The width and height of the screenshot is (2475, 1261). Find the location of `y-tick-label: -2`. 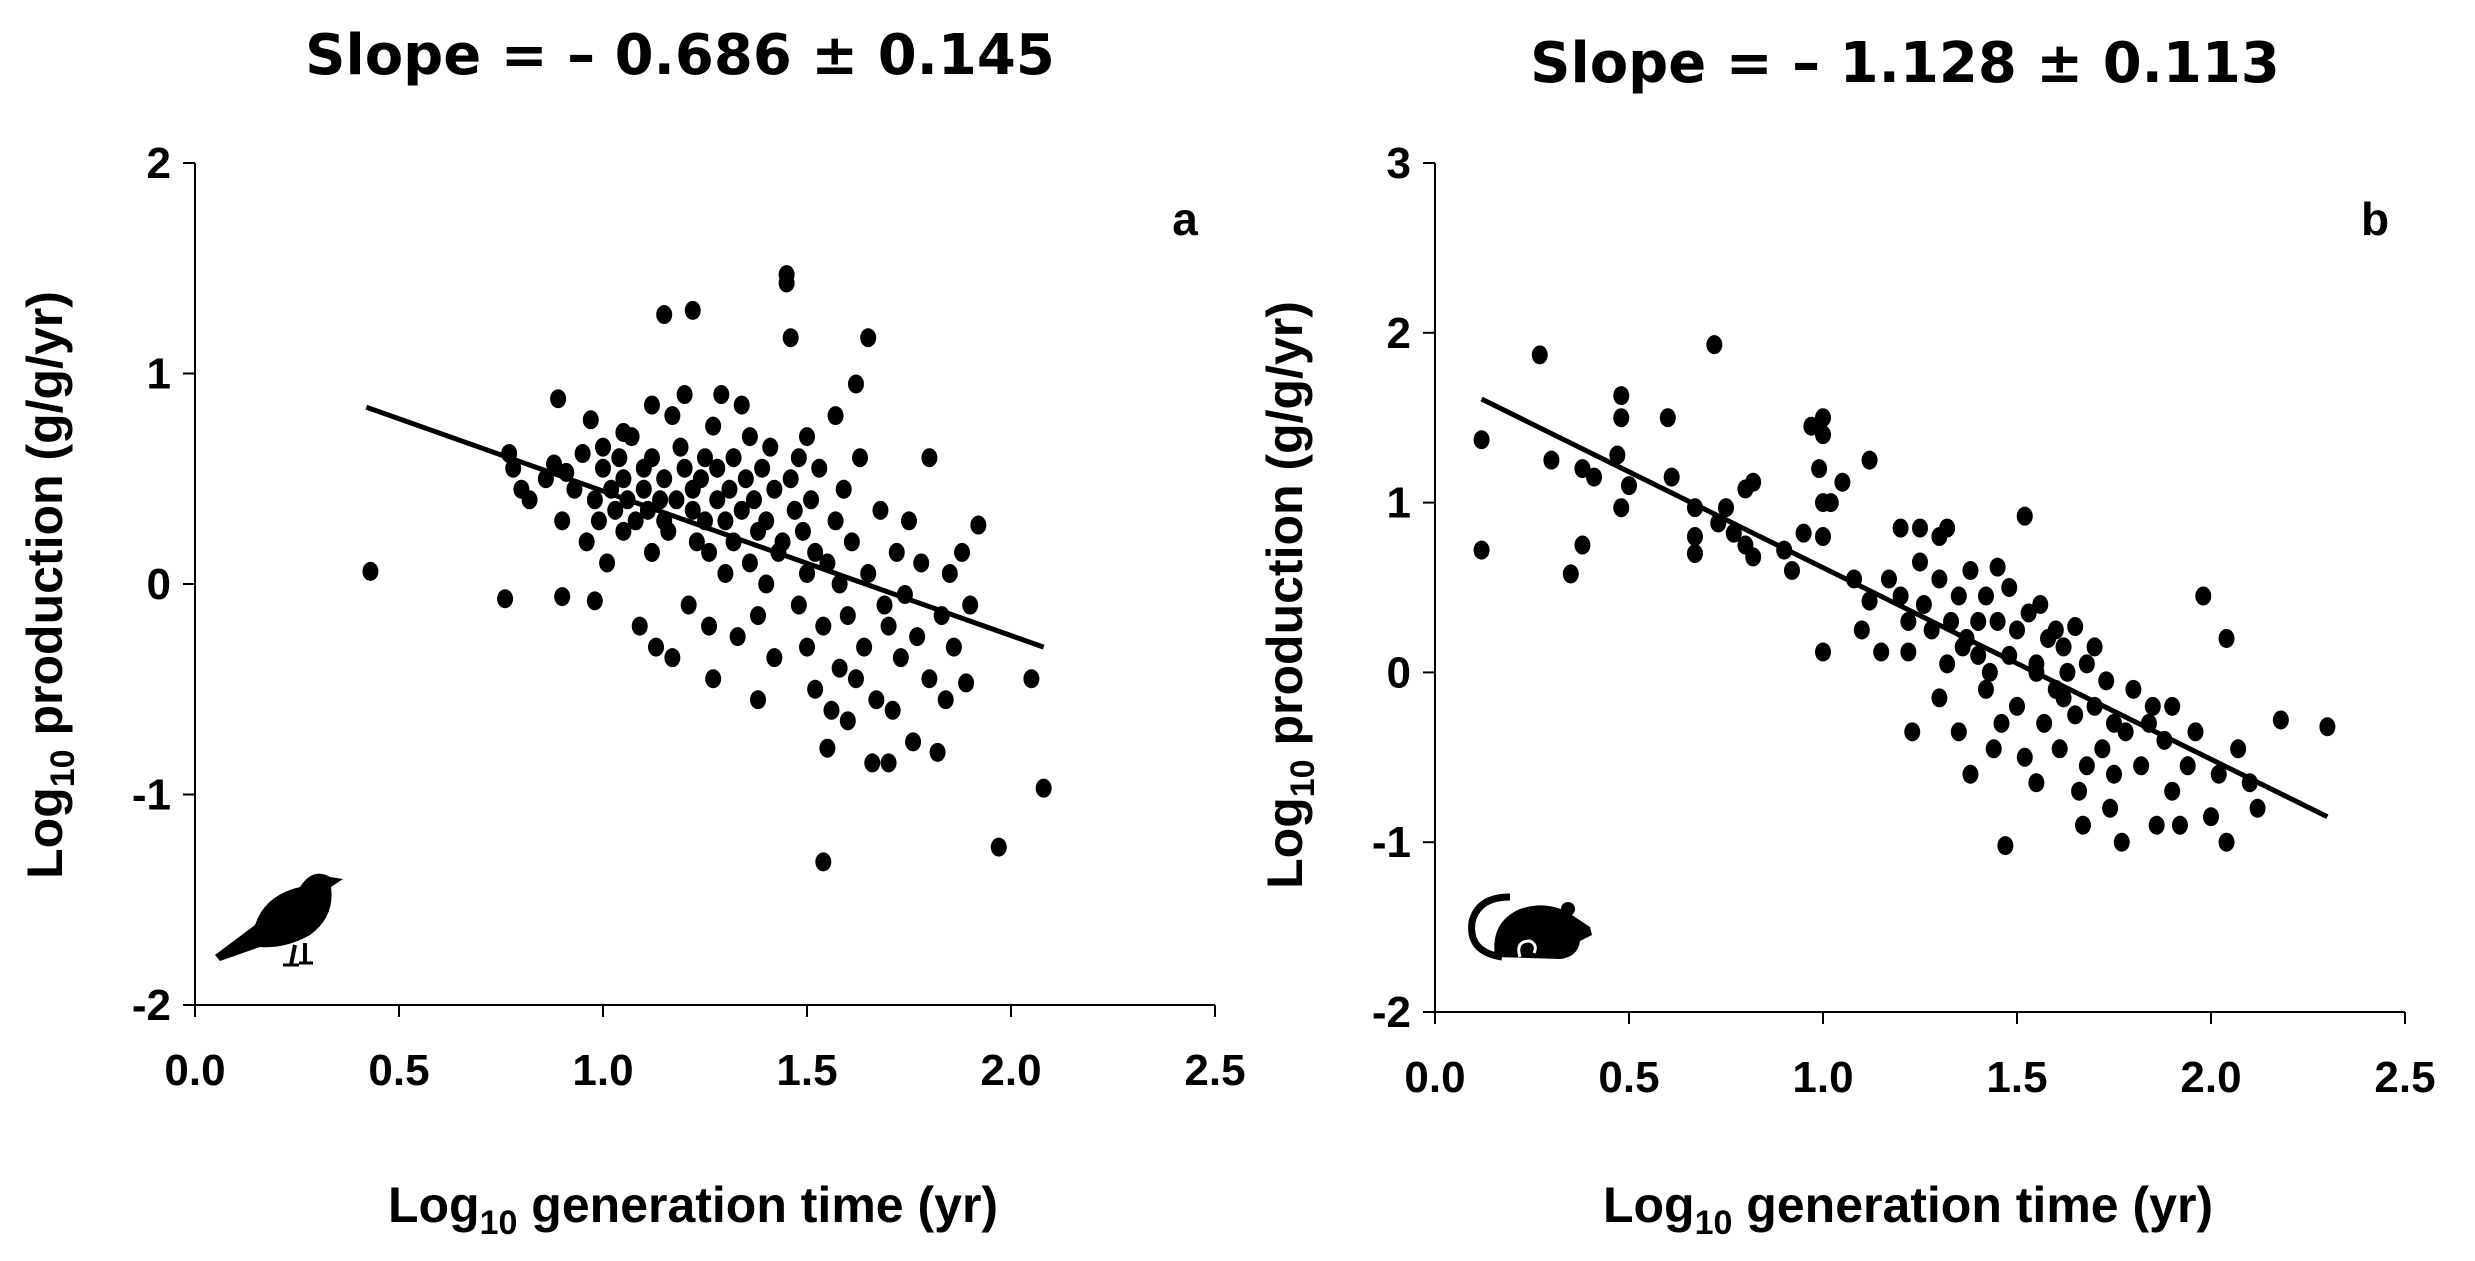

y-tick-label: -2 is located at coordinates (151, 1005).